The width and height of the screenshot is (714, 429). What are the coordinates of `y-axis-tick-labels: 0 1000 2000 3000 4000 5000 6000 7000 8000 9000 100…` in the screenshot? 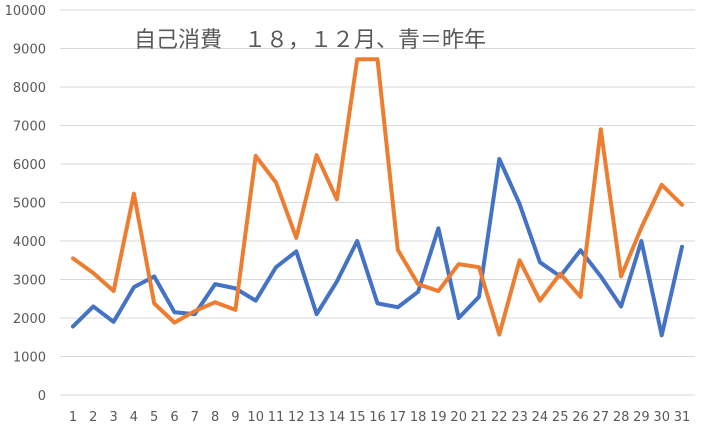 It's located at (25, 204).